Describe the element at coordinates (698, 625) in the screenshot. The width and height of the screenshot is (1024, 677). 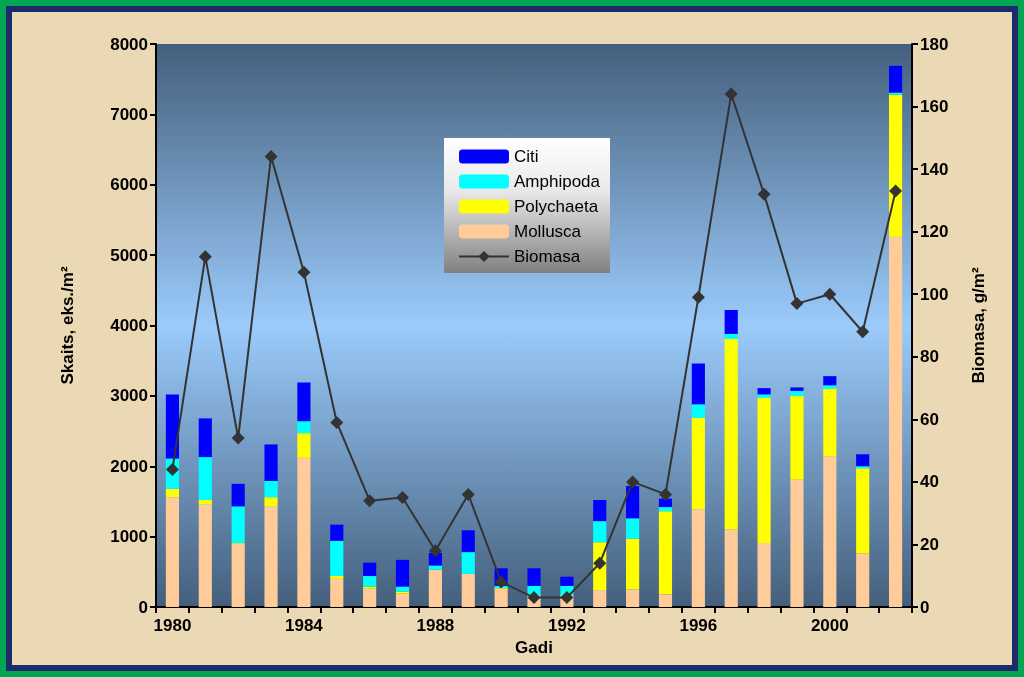
I see `x-tick-label: 1996` at that location.